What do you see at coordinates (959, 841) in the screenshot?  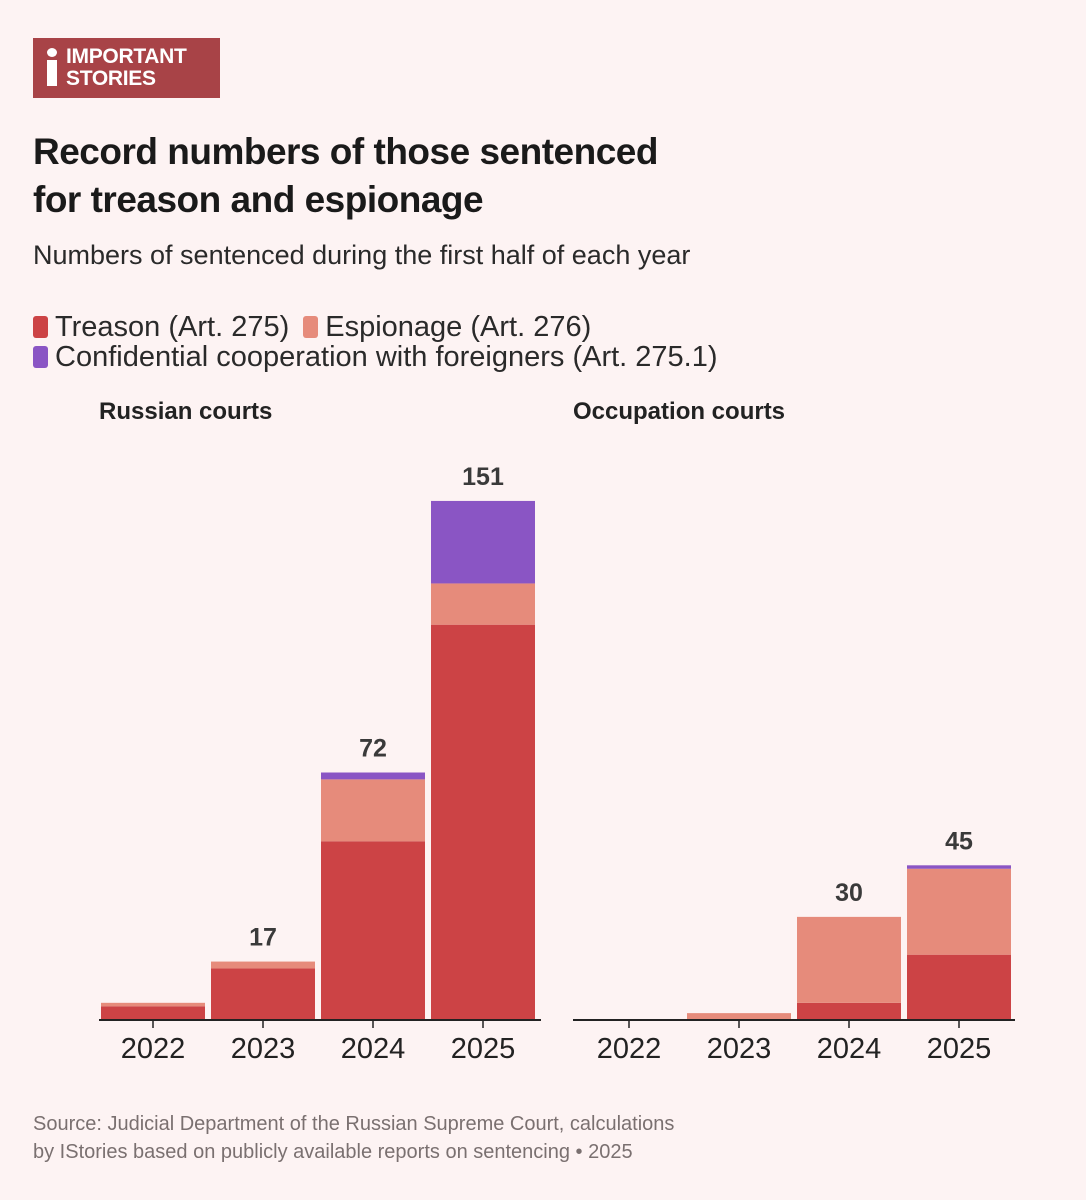 I see `bar-total-label-2025: 45` at bounding box center [959, 841].